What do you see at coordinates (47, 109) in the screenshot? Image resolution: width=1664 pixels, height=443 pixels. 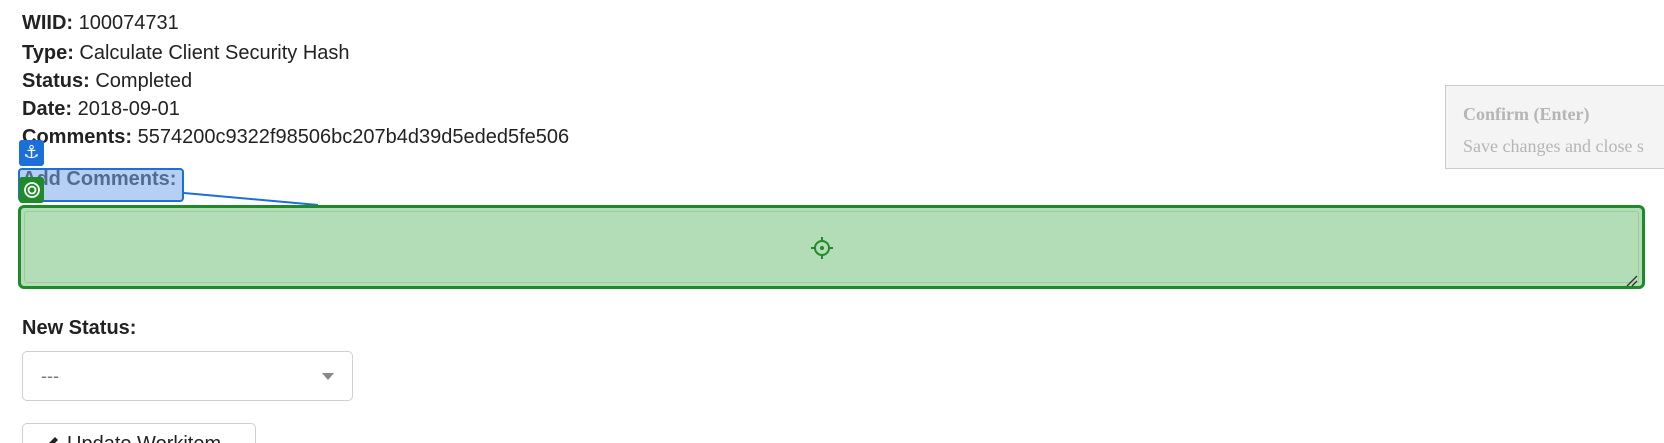 I see `date-label: Date:` at bounding box center [47, 109].